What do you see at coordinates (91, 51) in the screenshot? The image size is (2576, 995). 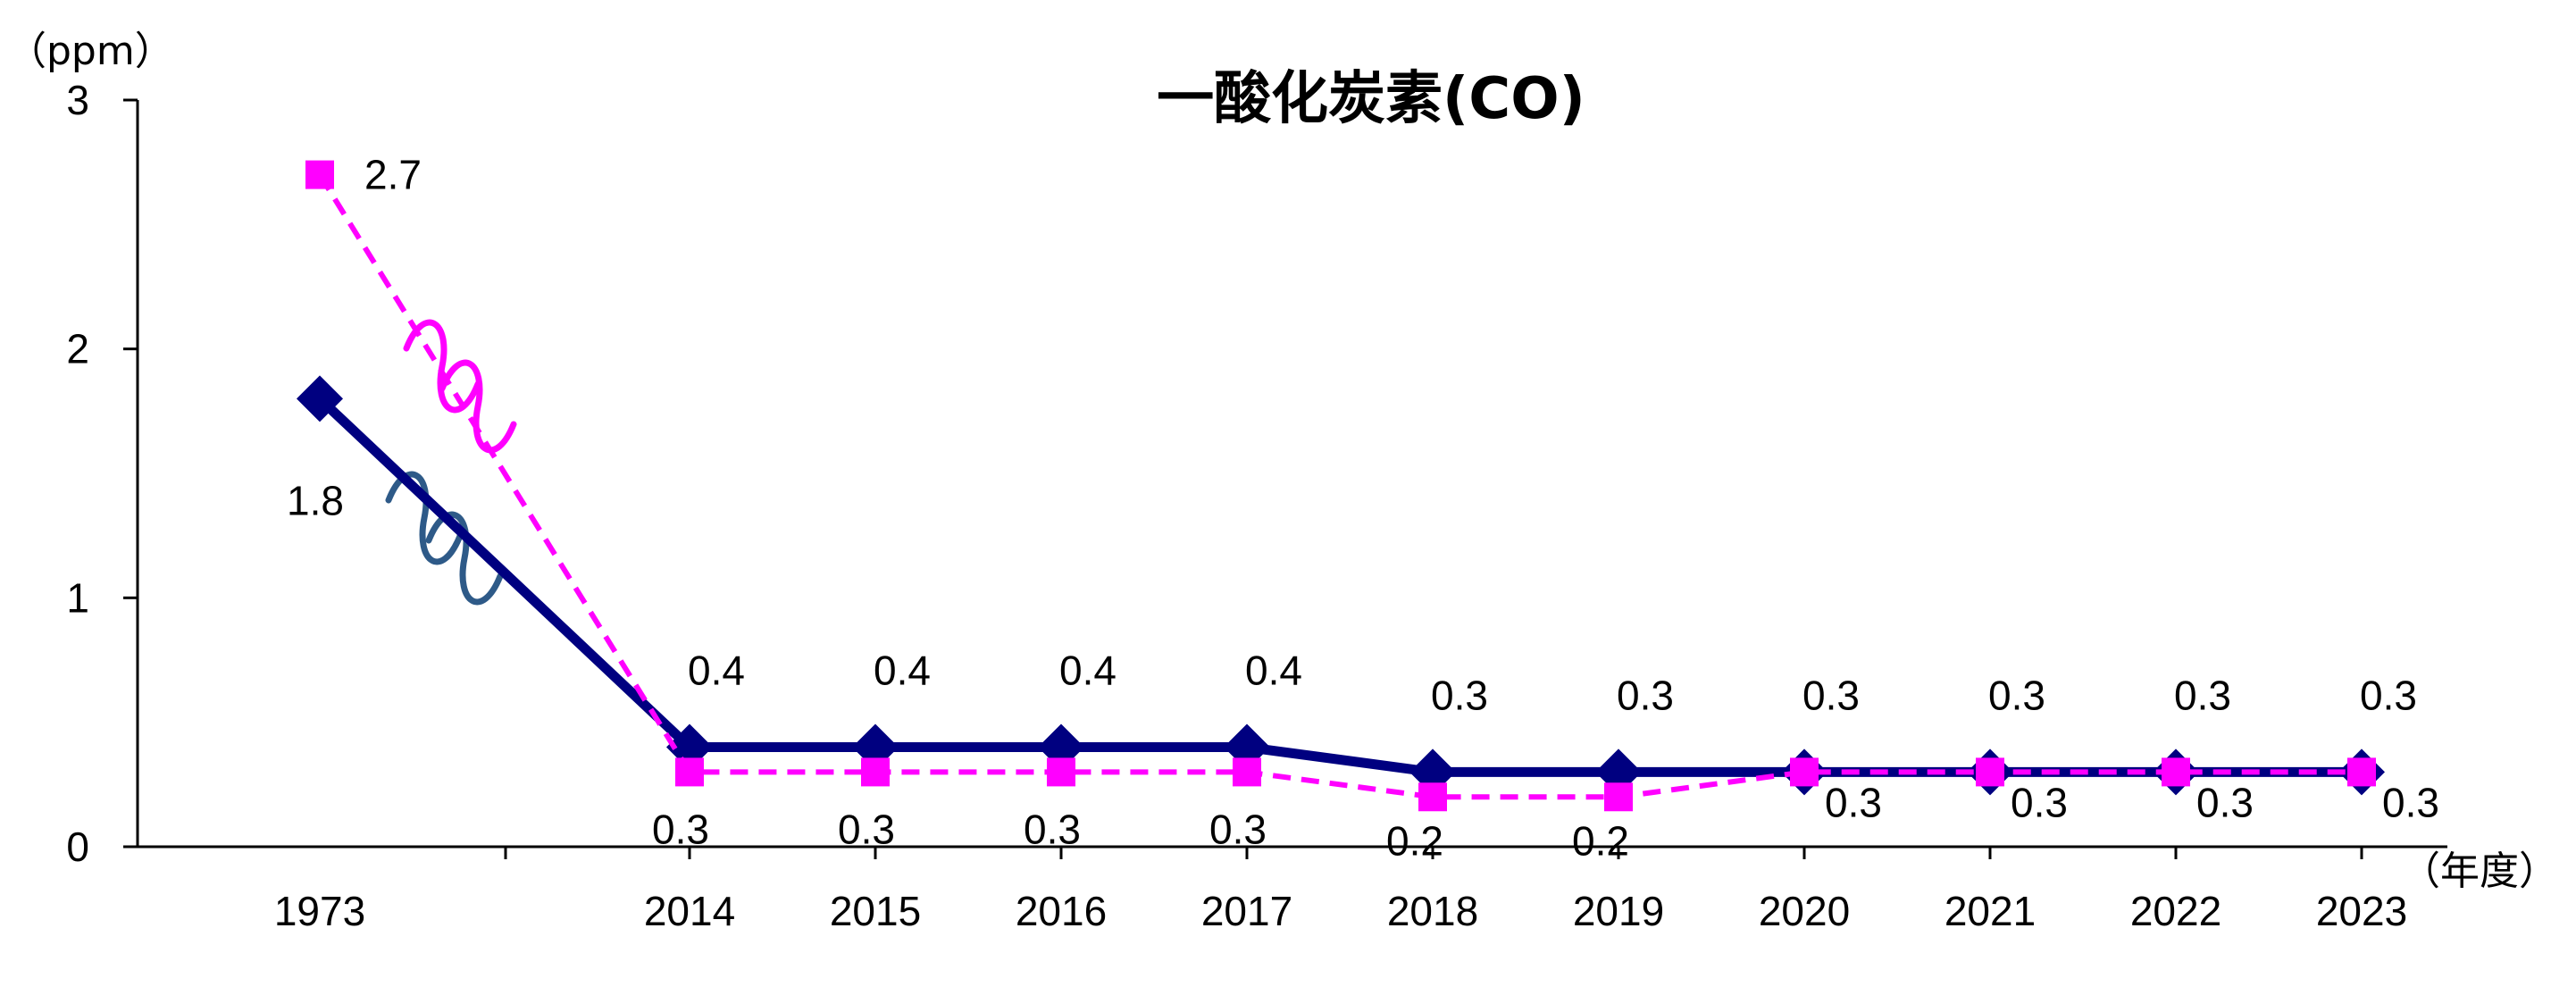 I see `y-axis-unit: （ppm）` at bounding box center [91, 51].